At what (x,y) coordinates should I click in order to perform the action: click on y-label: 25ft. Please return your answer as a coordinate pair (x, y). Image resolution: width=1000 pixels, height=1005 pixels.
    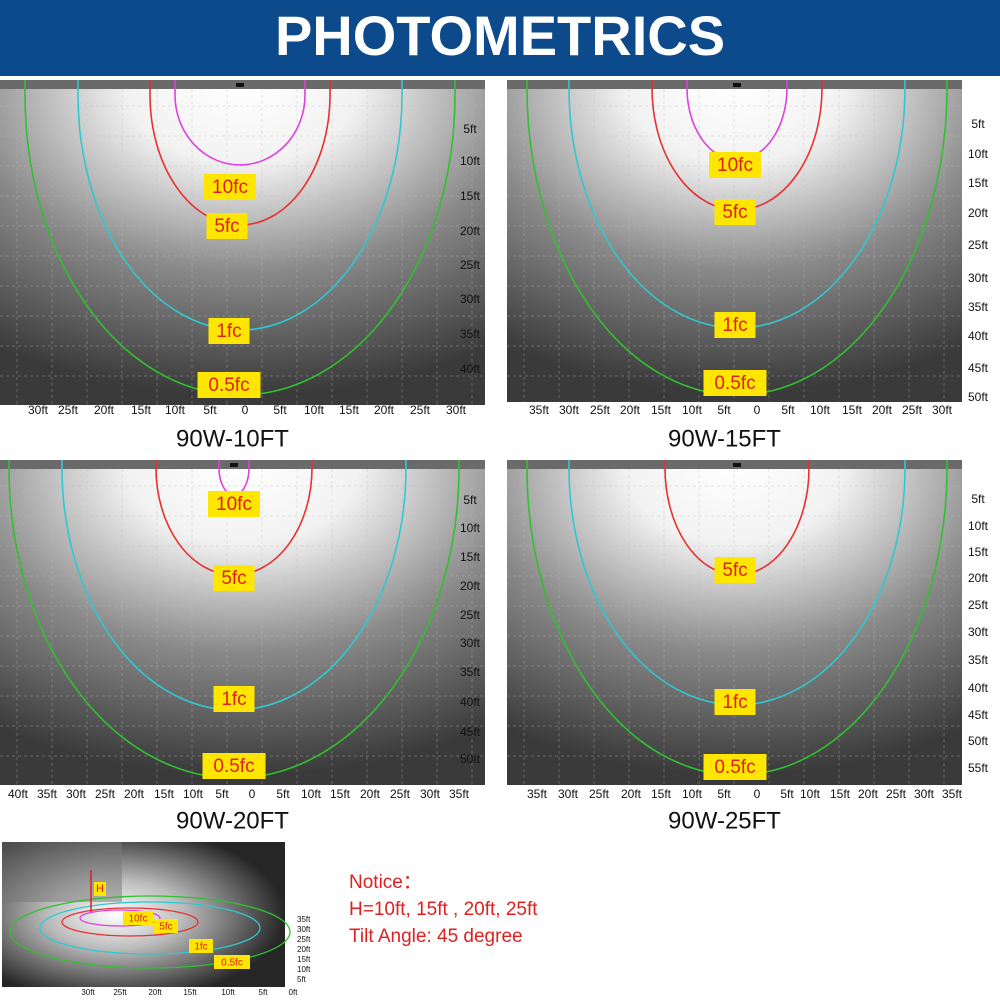
    Looking at the image, I should click on (978, 605).